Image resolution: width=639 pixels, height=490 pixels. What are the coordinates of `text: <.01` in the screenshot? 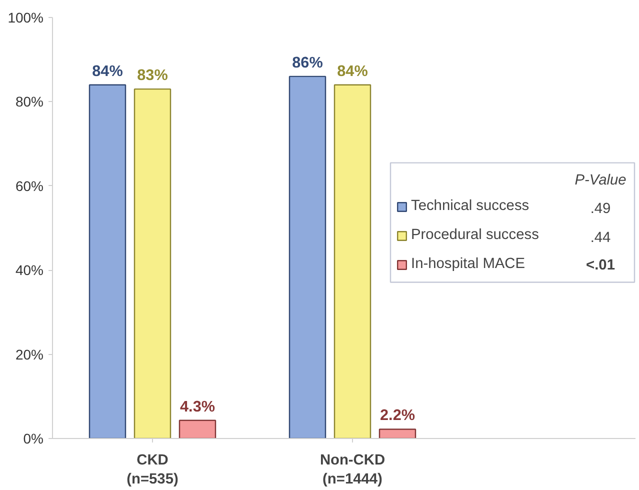 It's located at (600, 265).